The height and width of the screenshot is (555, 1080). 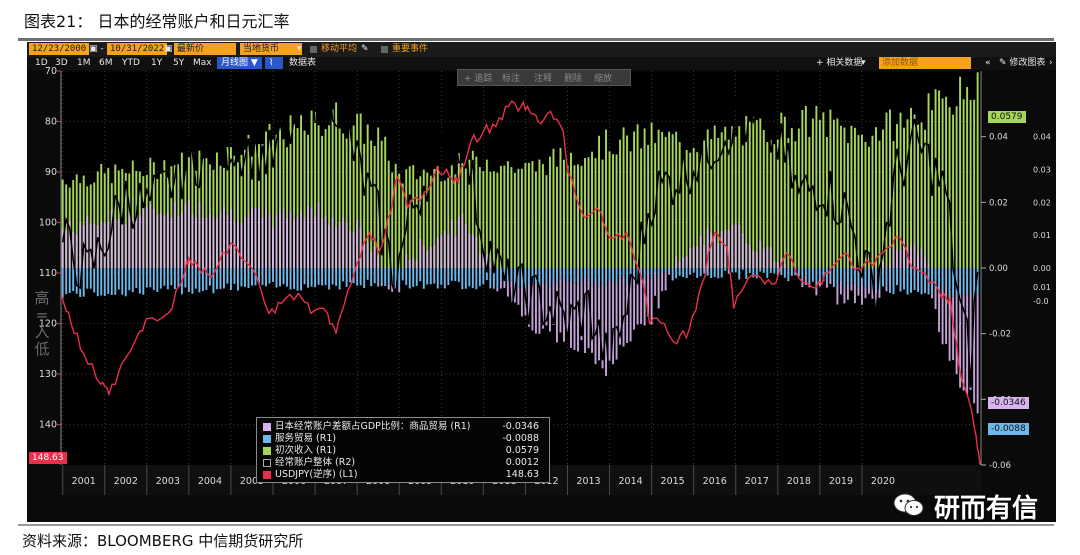 What do you see at coordinates (239, 63) in the screenshot?
I see `period-select-button: 月线图 ▼` at bounding box center [239, 63].